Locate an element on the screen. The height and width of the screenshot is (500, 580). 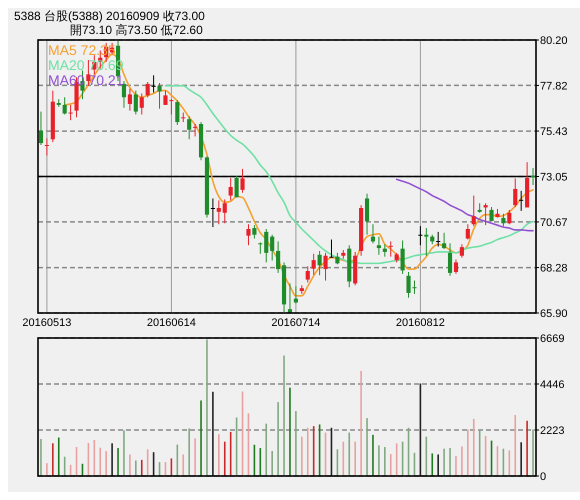
y-tick-label: 80.20 is located at coordinates (554, 40).